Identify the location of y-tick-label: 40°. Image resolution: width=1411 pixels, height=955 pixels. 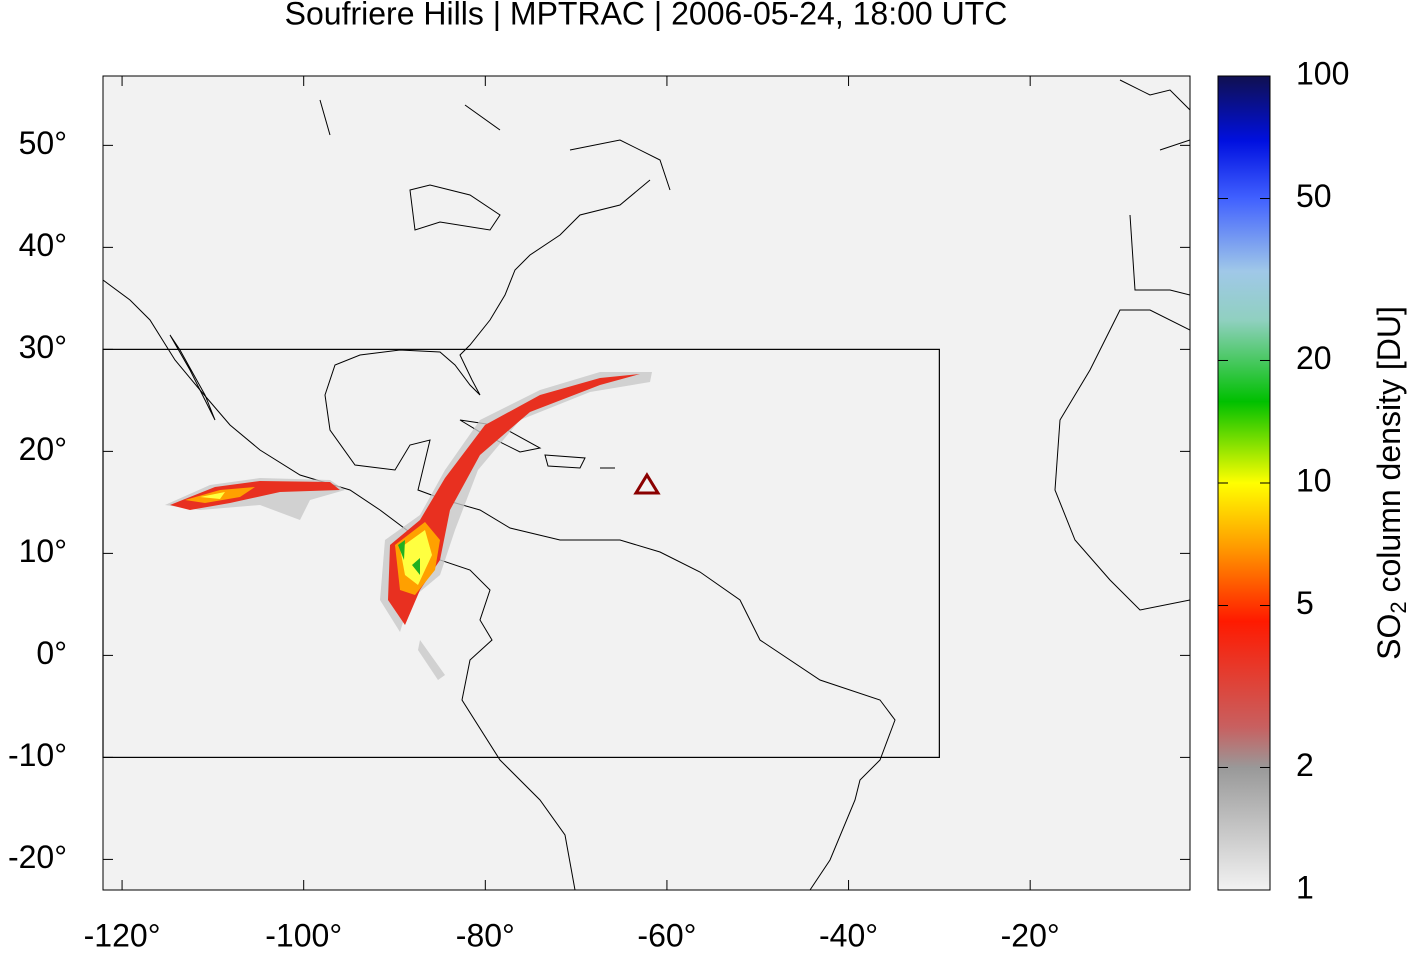
(43, 245).